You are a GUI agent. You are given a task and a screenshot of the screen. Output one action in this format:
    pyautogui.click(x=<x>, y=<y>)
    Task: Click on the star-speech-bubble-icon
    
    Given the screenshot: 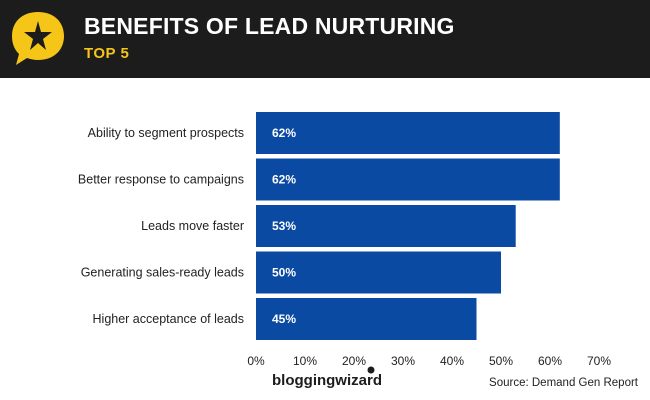 What is the action you would take?
    pyautogui.click(x=38, y=38)
    